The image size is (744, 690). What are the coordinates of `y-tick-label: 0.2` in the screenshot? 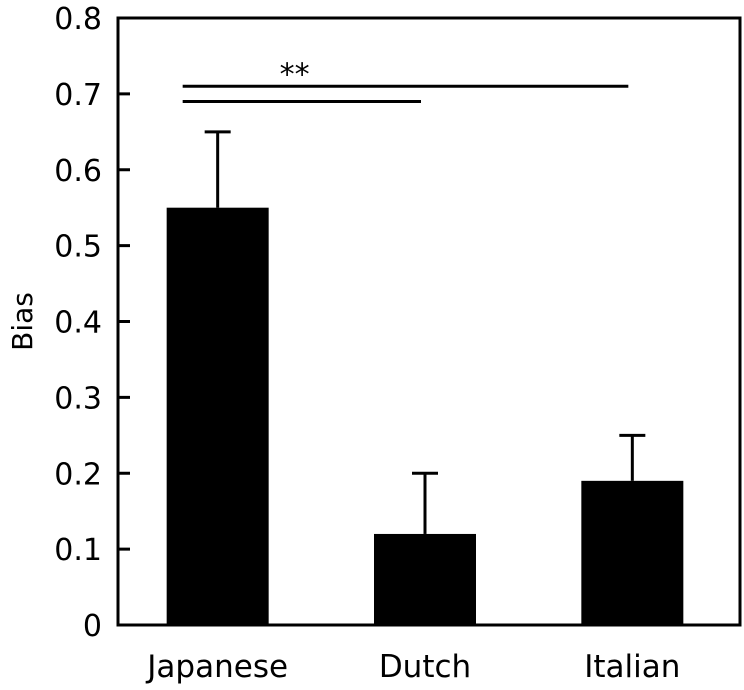 It's located at (78, 474).